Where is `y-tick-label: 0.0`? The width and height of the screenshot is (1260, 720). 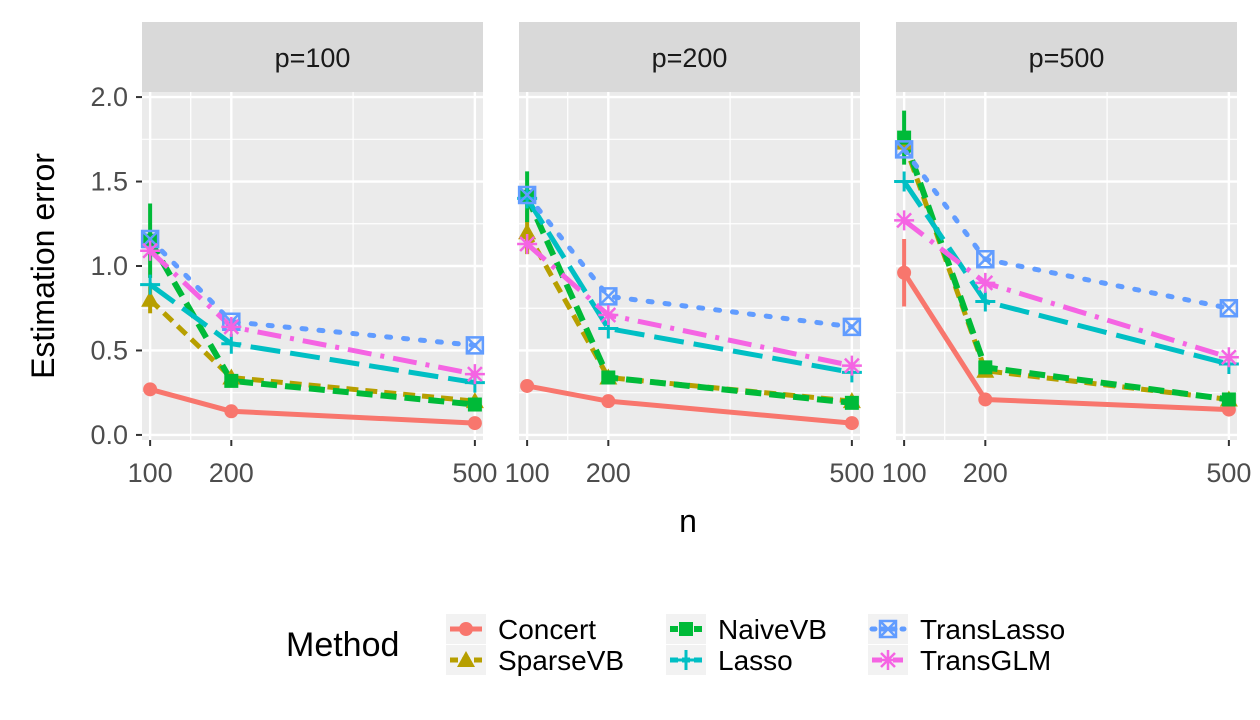 y-tick-label: 0.0 is located at coordinates (109, 435).